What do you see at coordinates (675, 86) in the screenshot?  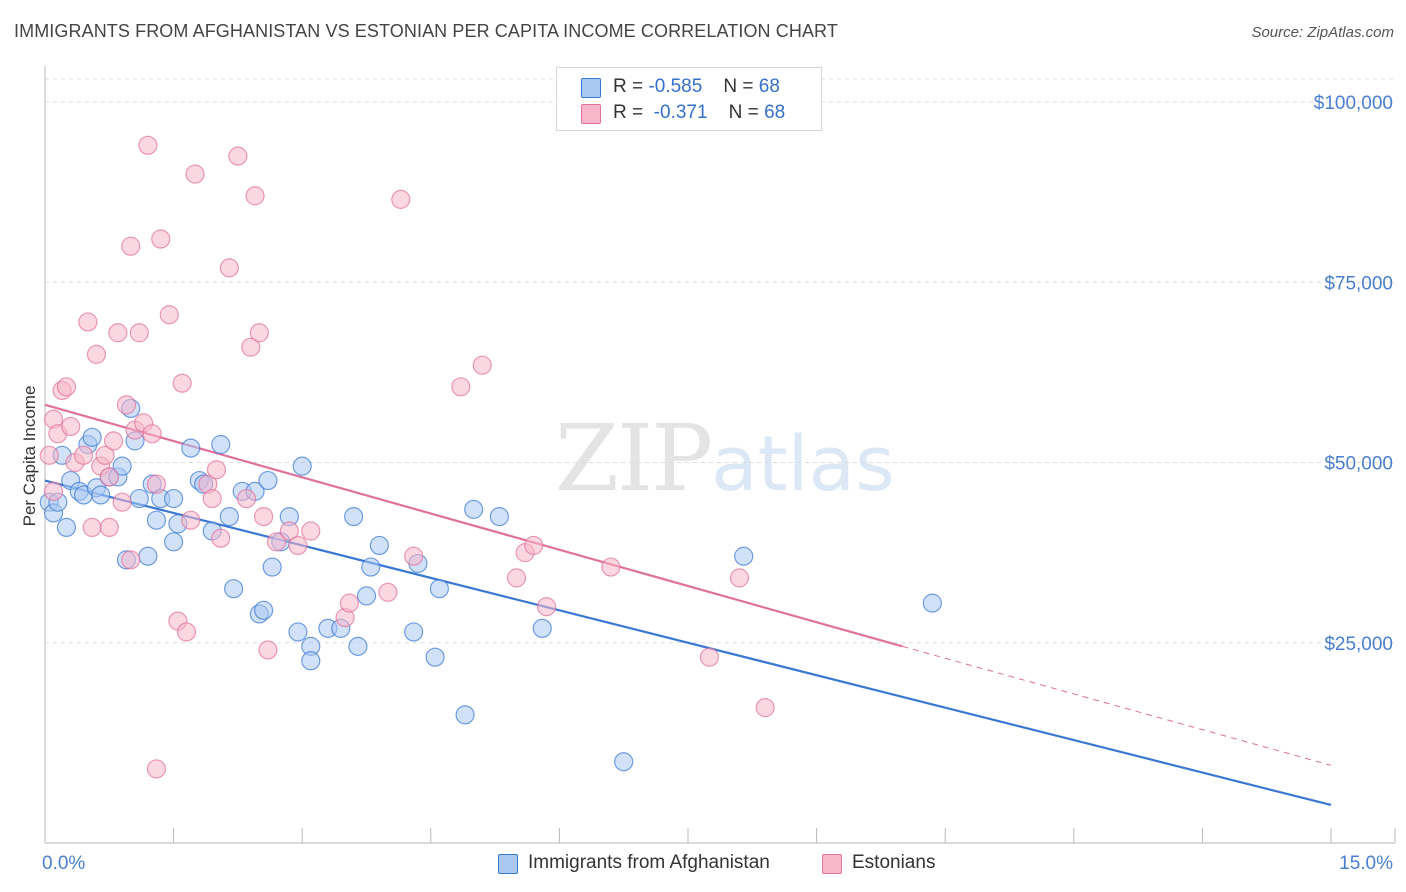 I see `r-value: -0.585` at bounding box center [675, 86].